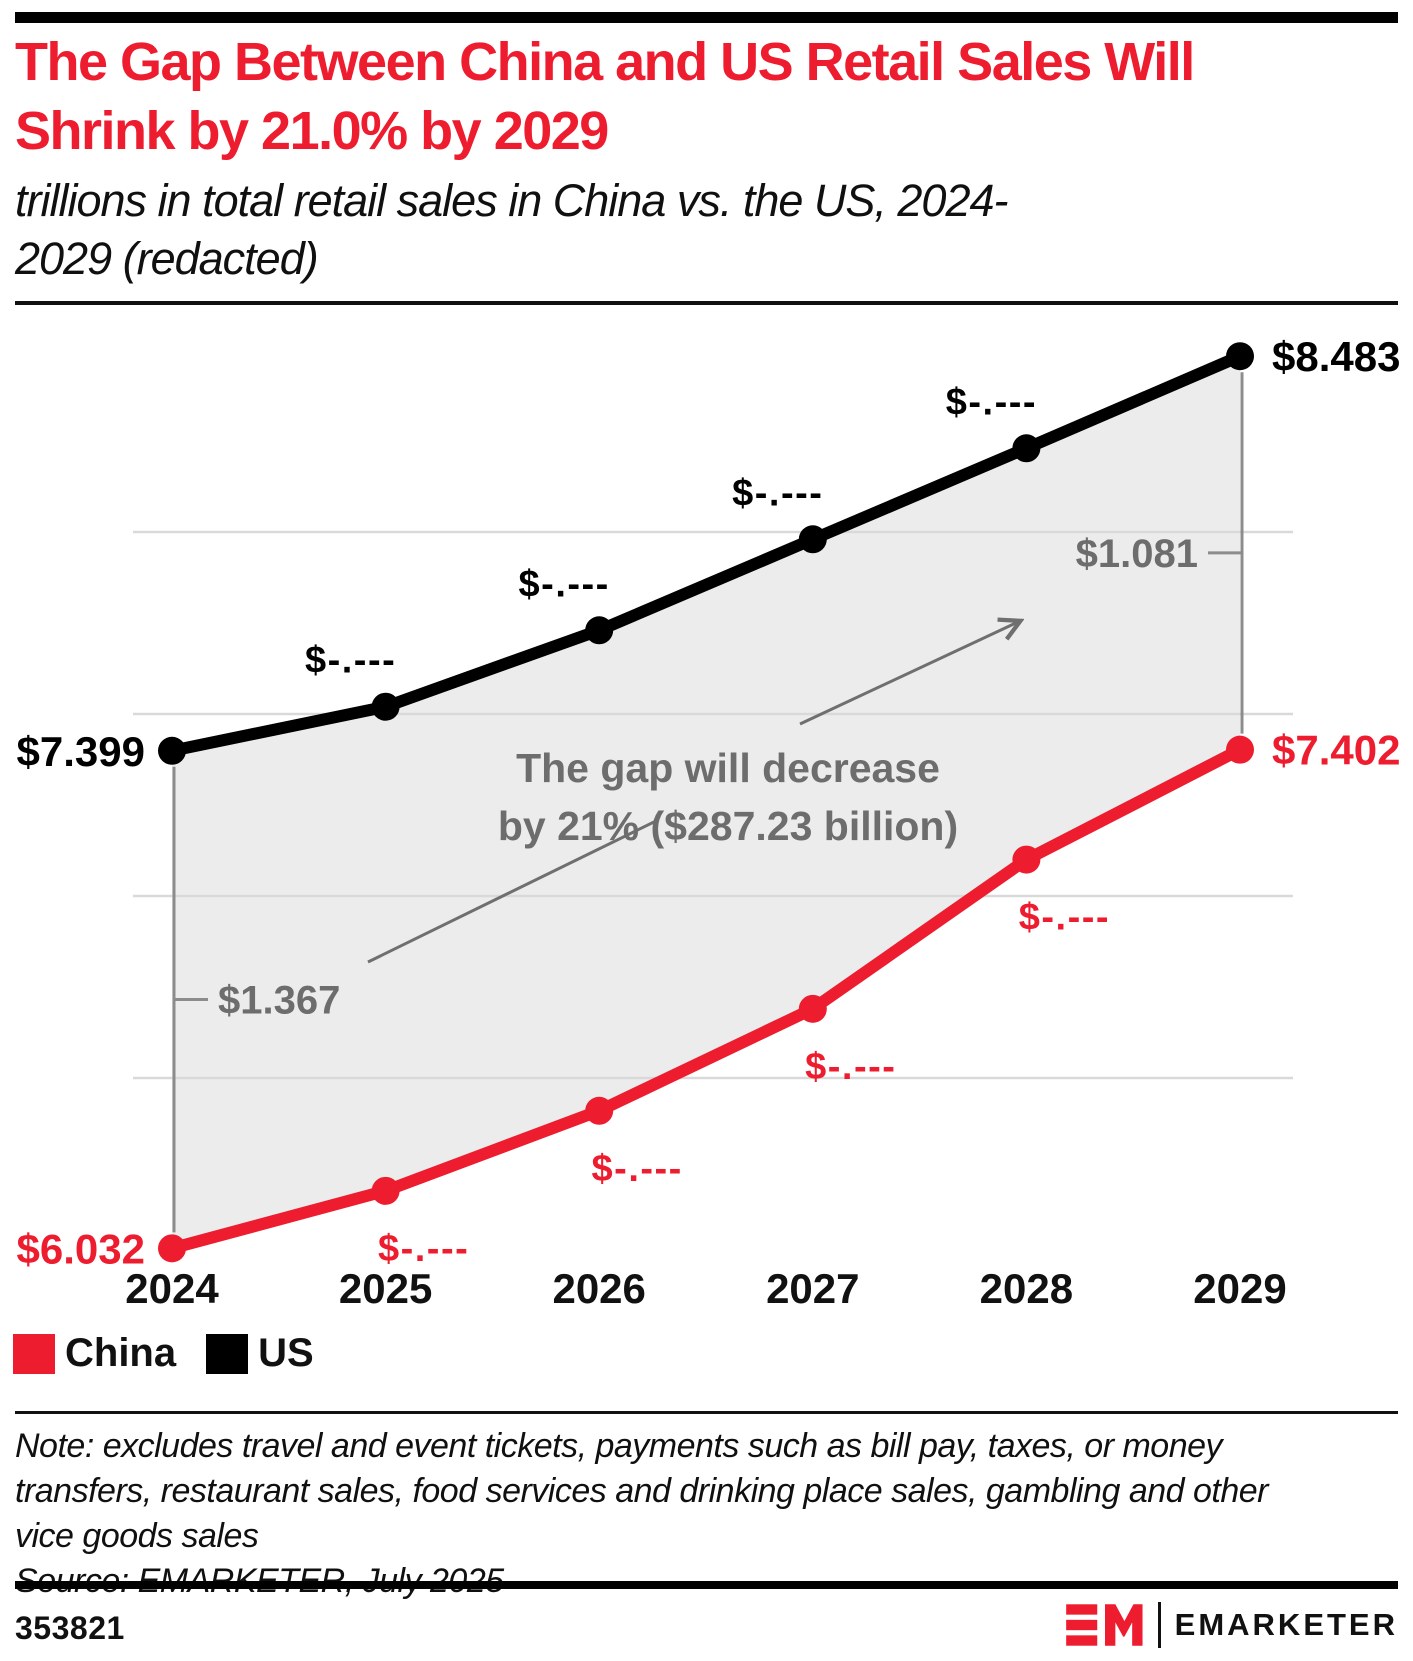  What do you see at coordinates (1286, 1624) in the screenshot?
I see `emarketer-wordmark: EMARKETER` at bounding box center [1286, 1624].